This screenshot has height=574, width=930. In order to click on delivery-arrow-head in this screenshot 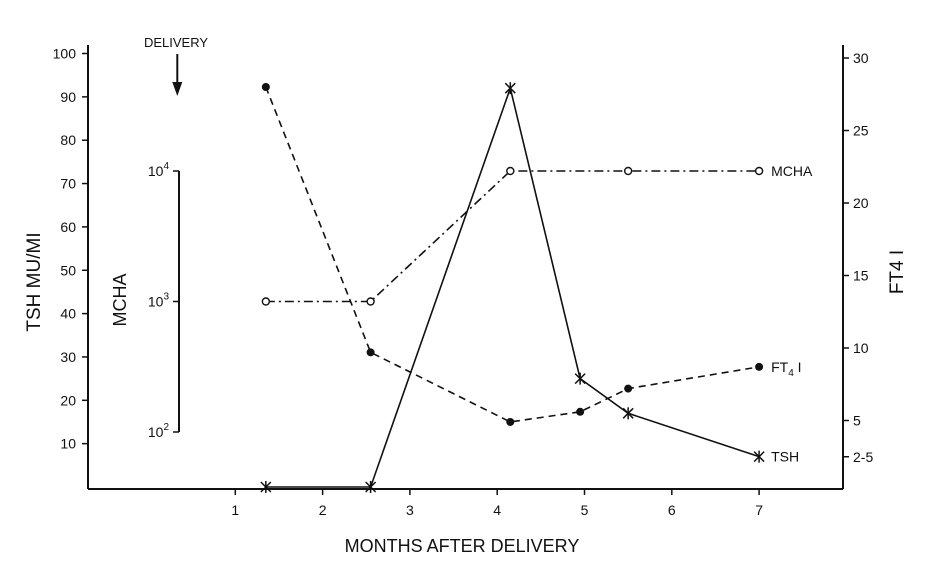, I will do `click(177, 89)`.